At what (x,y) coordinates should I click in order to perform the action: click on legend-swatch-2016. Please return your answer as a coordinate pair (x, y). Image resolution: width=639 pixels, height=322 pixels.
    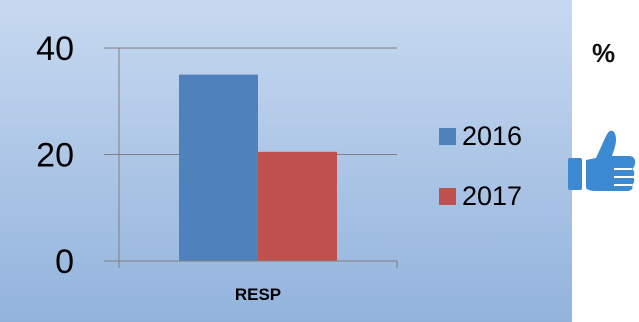
    Looking at the image, I should click on (447, 136).